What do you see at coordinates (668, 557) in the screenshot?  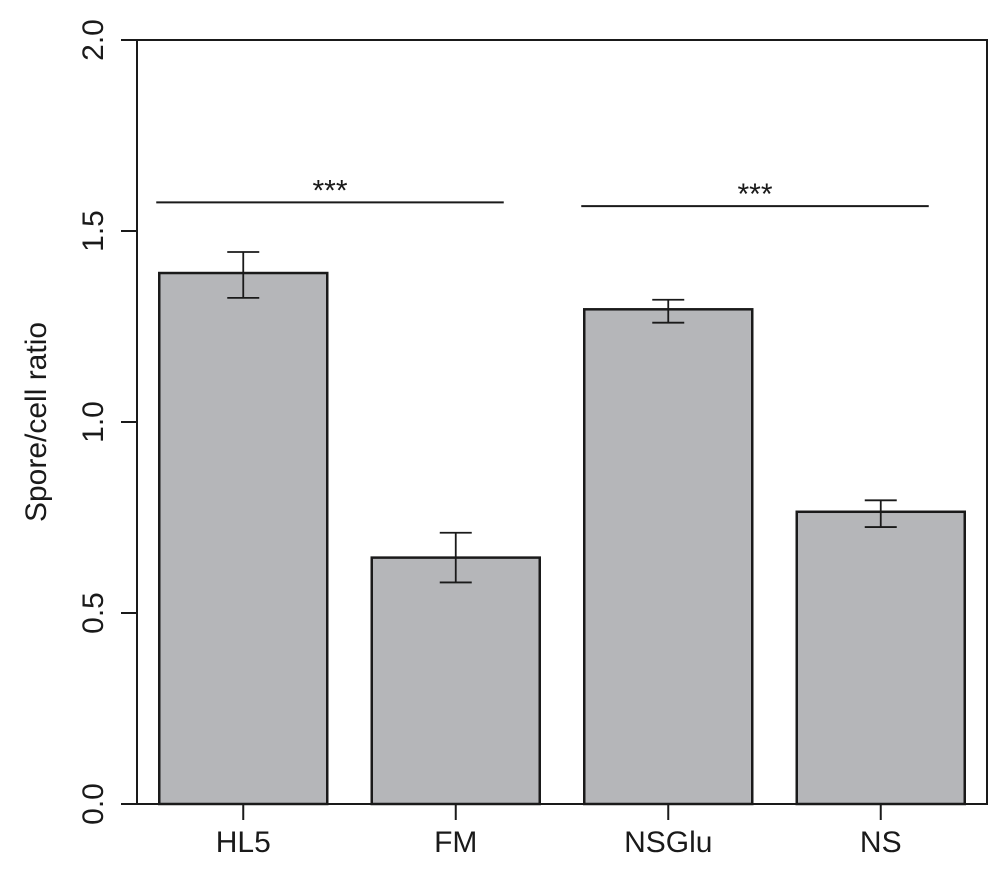 I see `bar-nsglu` at bounding box center [668, 557].